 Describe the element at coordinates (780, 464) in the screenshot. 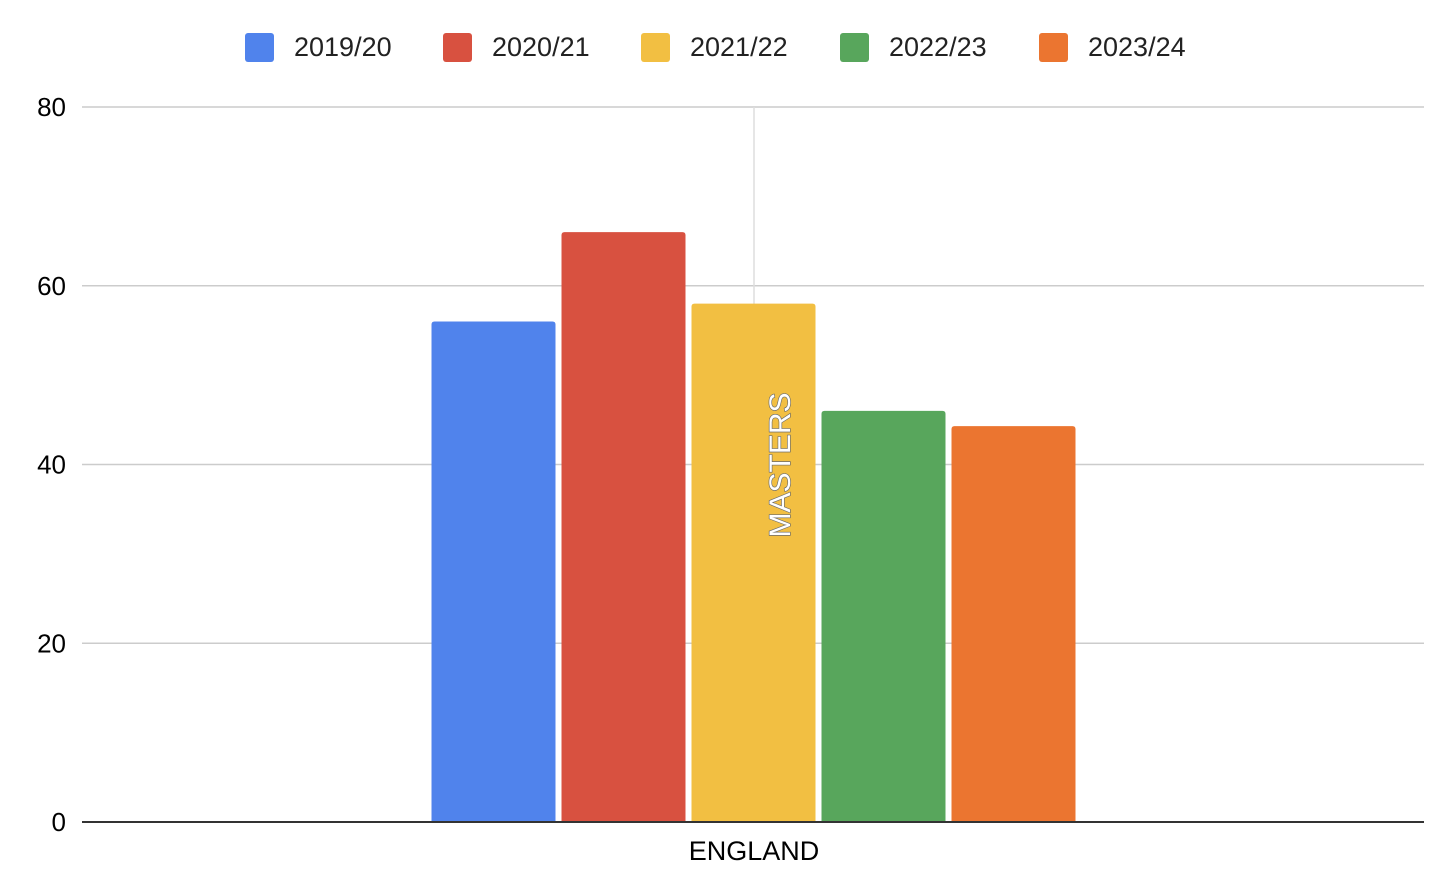

I see `annotation-label: MASTERS` at that location.